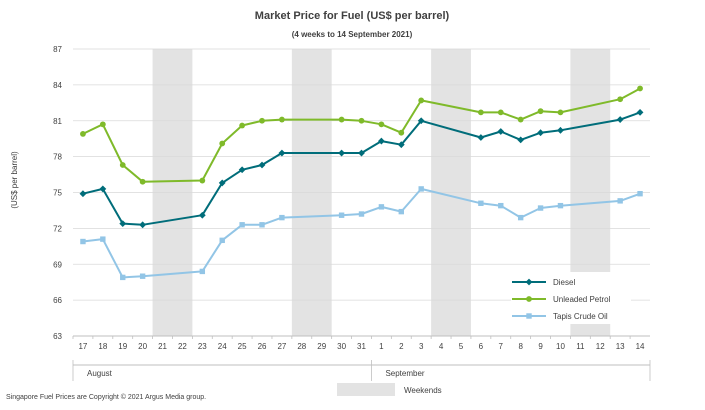 This screenshot has width=705, height=410. What do you see at coordinates (529, 282) in the screenshot?
I see `legend-marker-diesel` at bounding box center [529, 282].